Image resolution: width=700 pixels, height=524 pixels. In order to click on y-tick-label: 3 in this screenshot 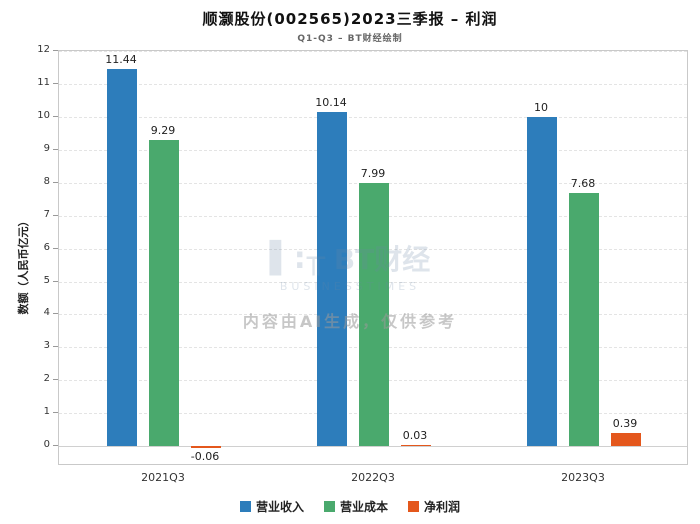, I will do `click(46, 346)`.